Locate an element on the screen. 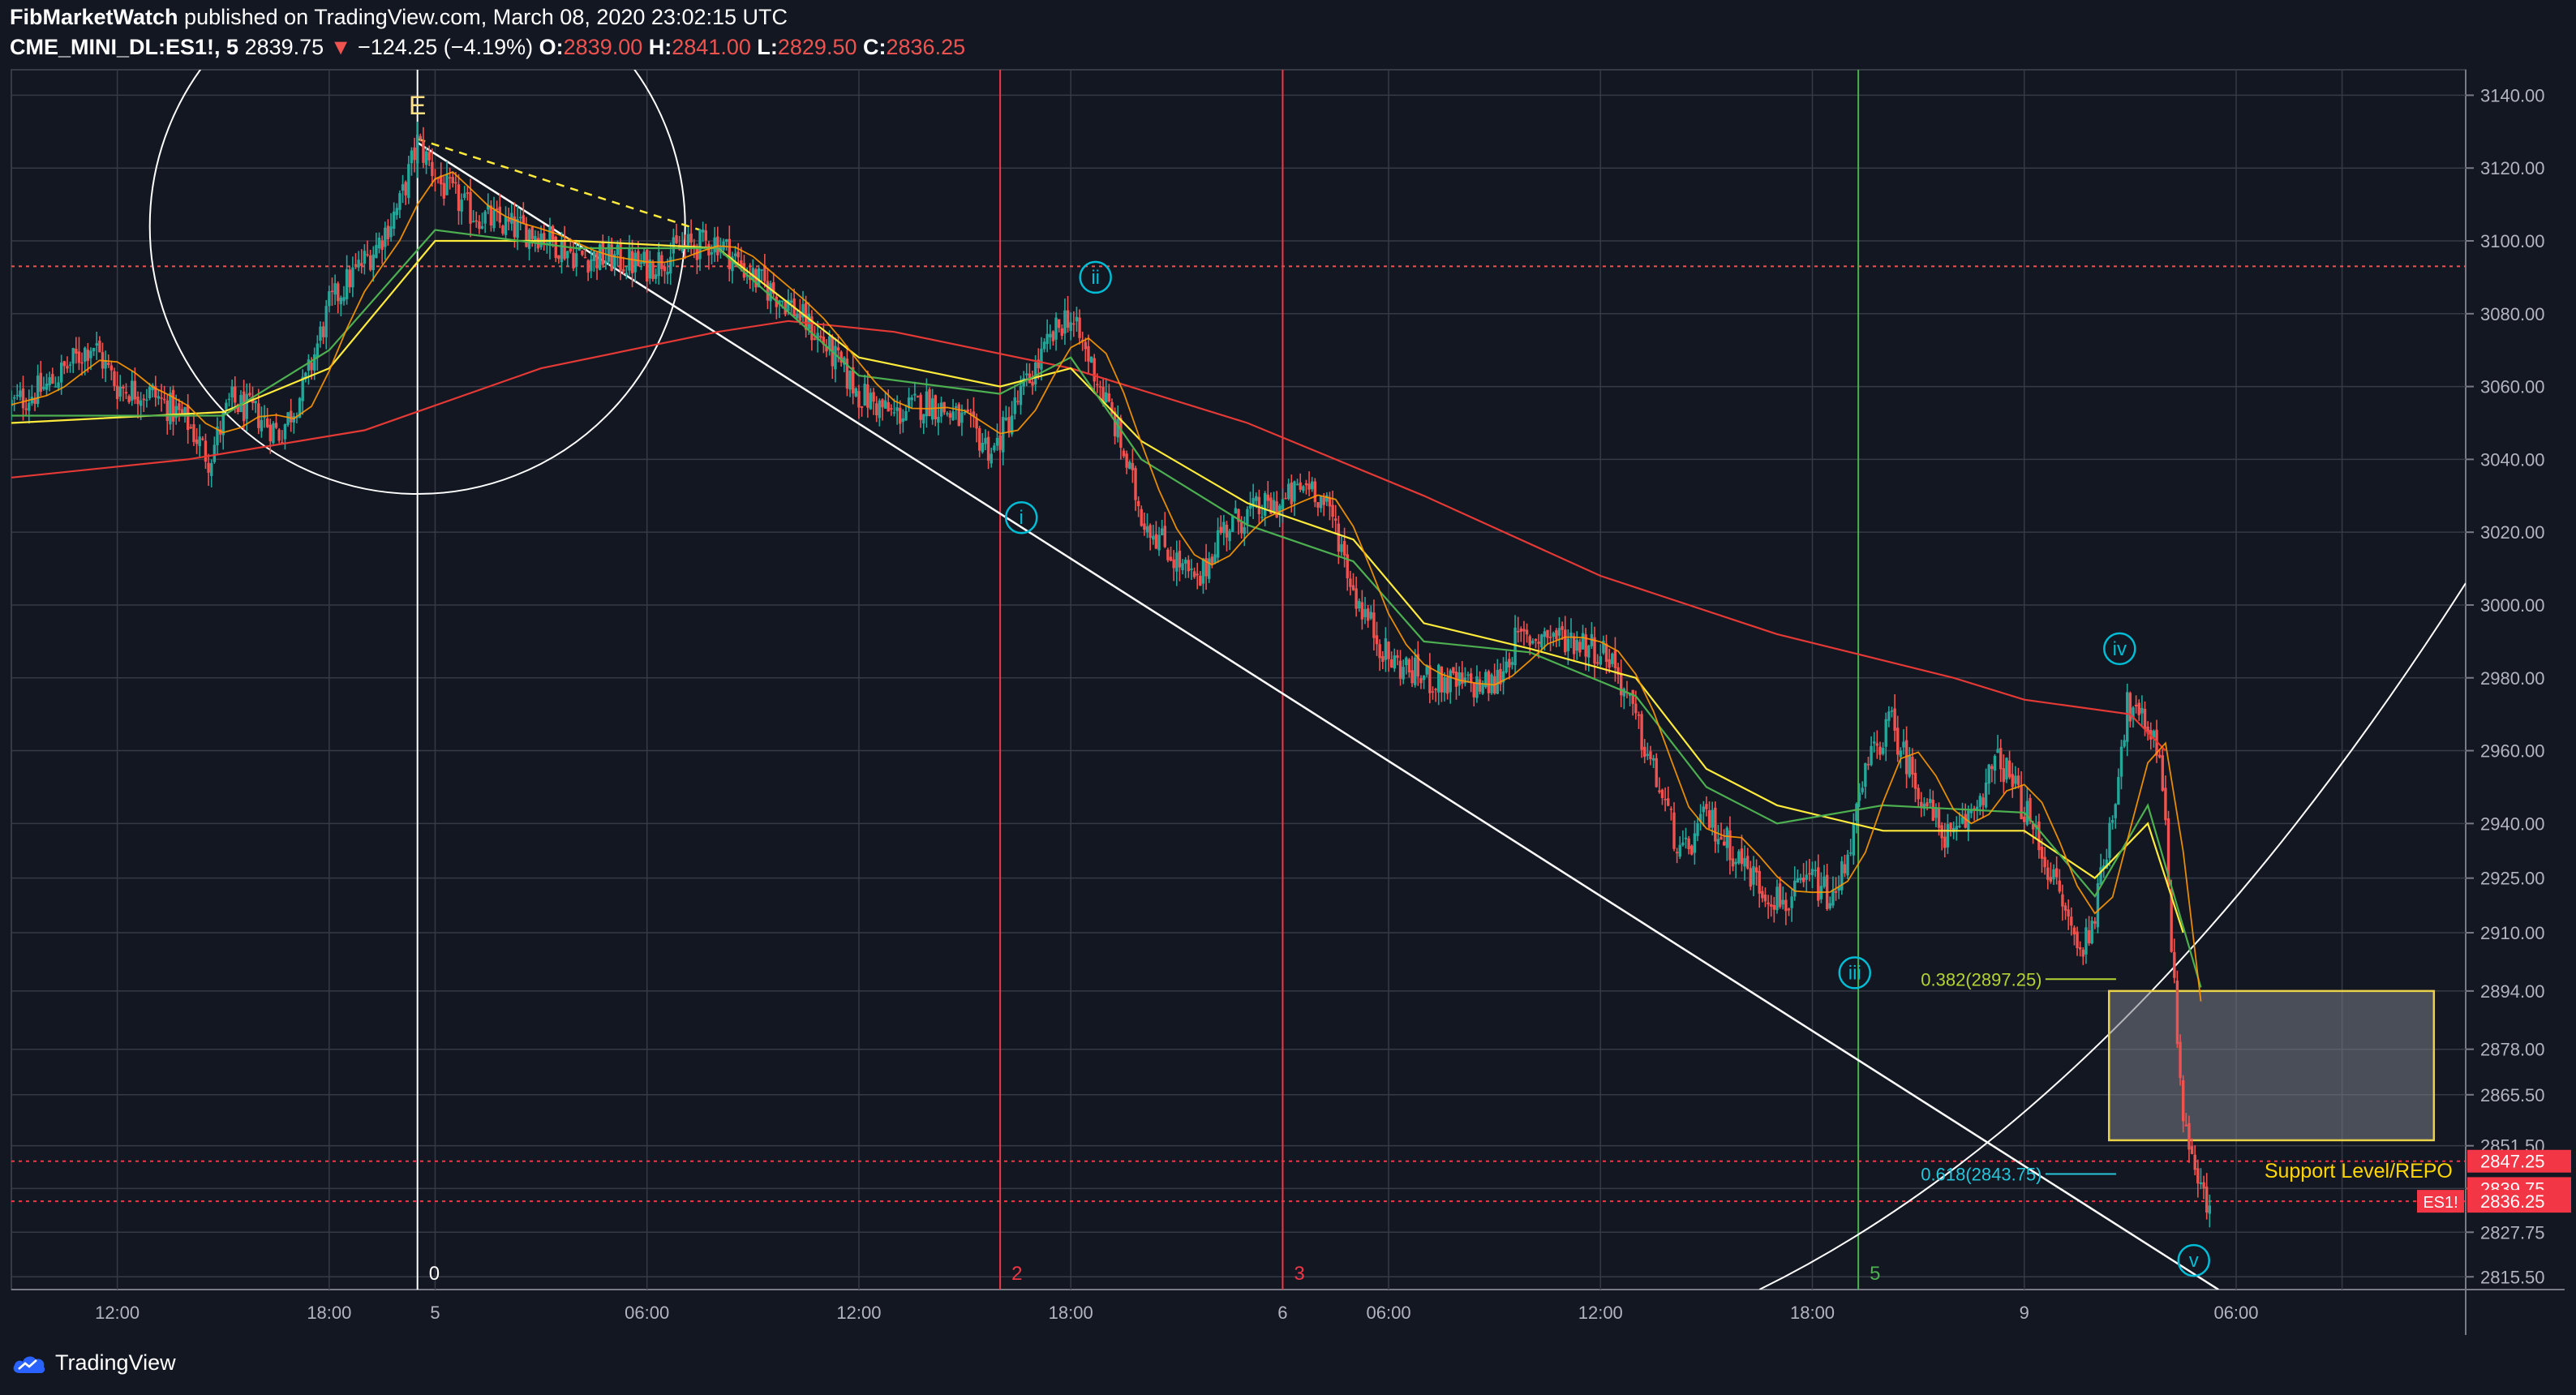 The image size is (2576, 1395). price-tag-bg is located at coordinates (2519, 1161).